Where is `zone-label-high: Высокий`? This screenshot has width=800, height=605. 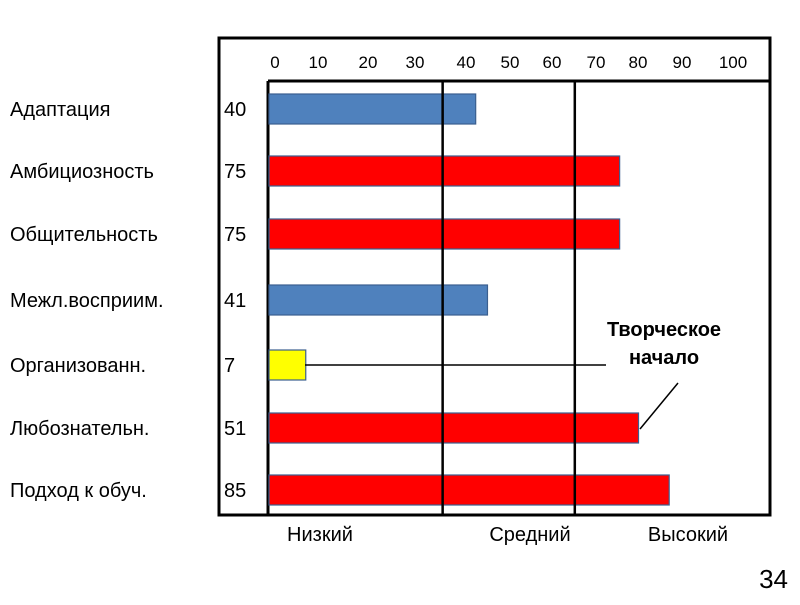
zone-label-high: Высокий is located at coordinates (688, 535).